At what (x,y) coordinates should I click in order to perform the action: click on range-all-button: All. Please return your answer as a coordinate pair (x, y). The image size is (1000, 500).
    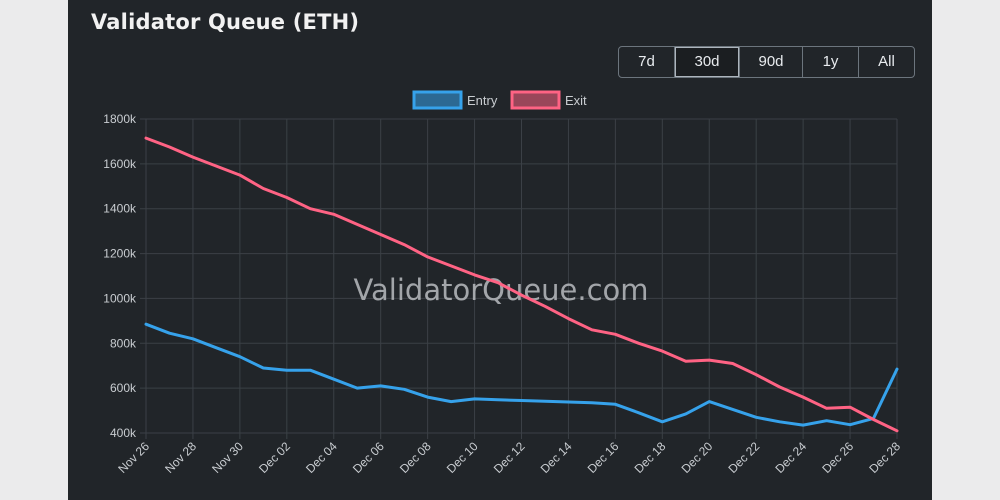
    Looking at the image, I should click on (886, 61).